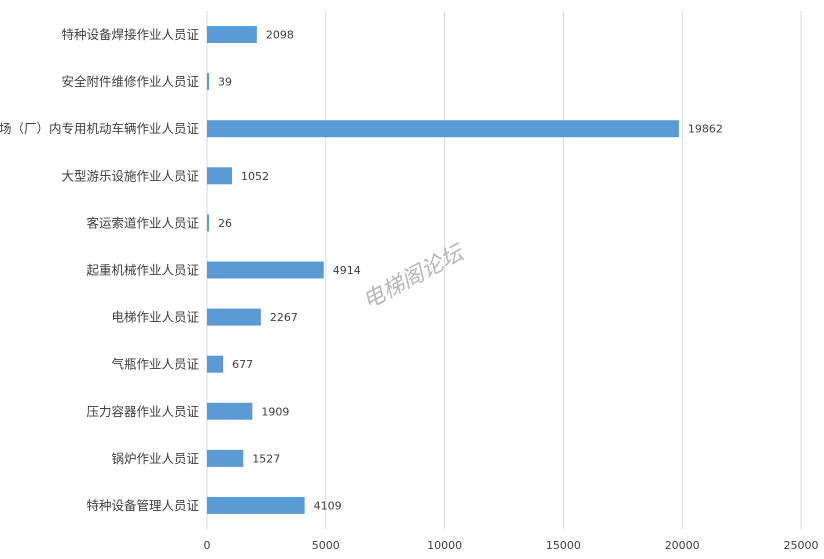 The width and height of the screenshot is (824, 559). What do you see at coordinates (347, 270) in the screenshot?
I see `value-label: 4914` at bounding box center [347, 270].